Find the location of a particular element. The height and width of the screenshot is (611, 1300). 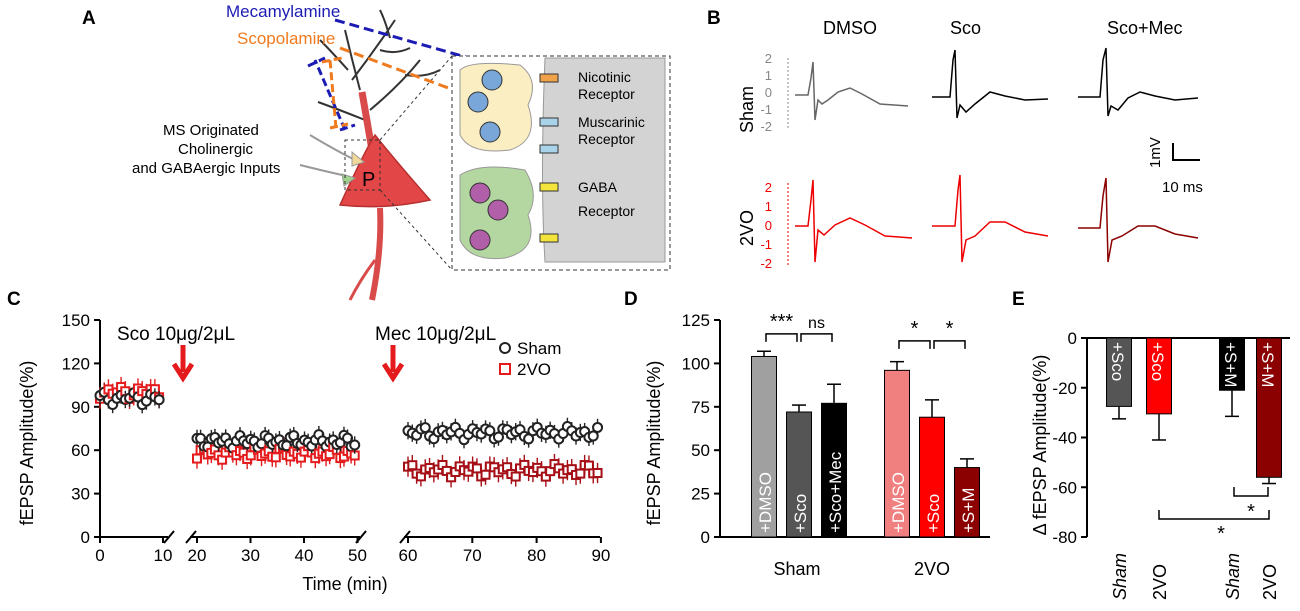

nicotinic-label-1: Nicotinic is located at coordinates (604, 77).